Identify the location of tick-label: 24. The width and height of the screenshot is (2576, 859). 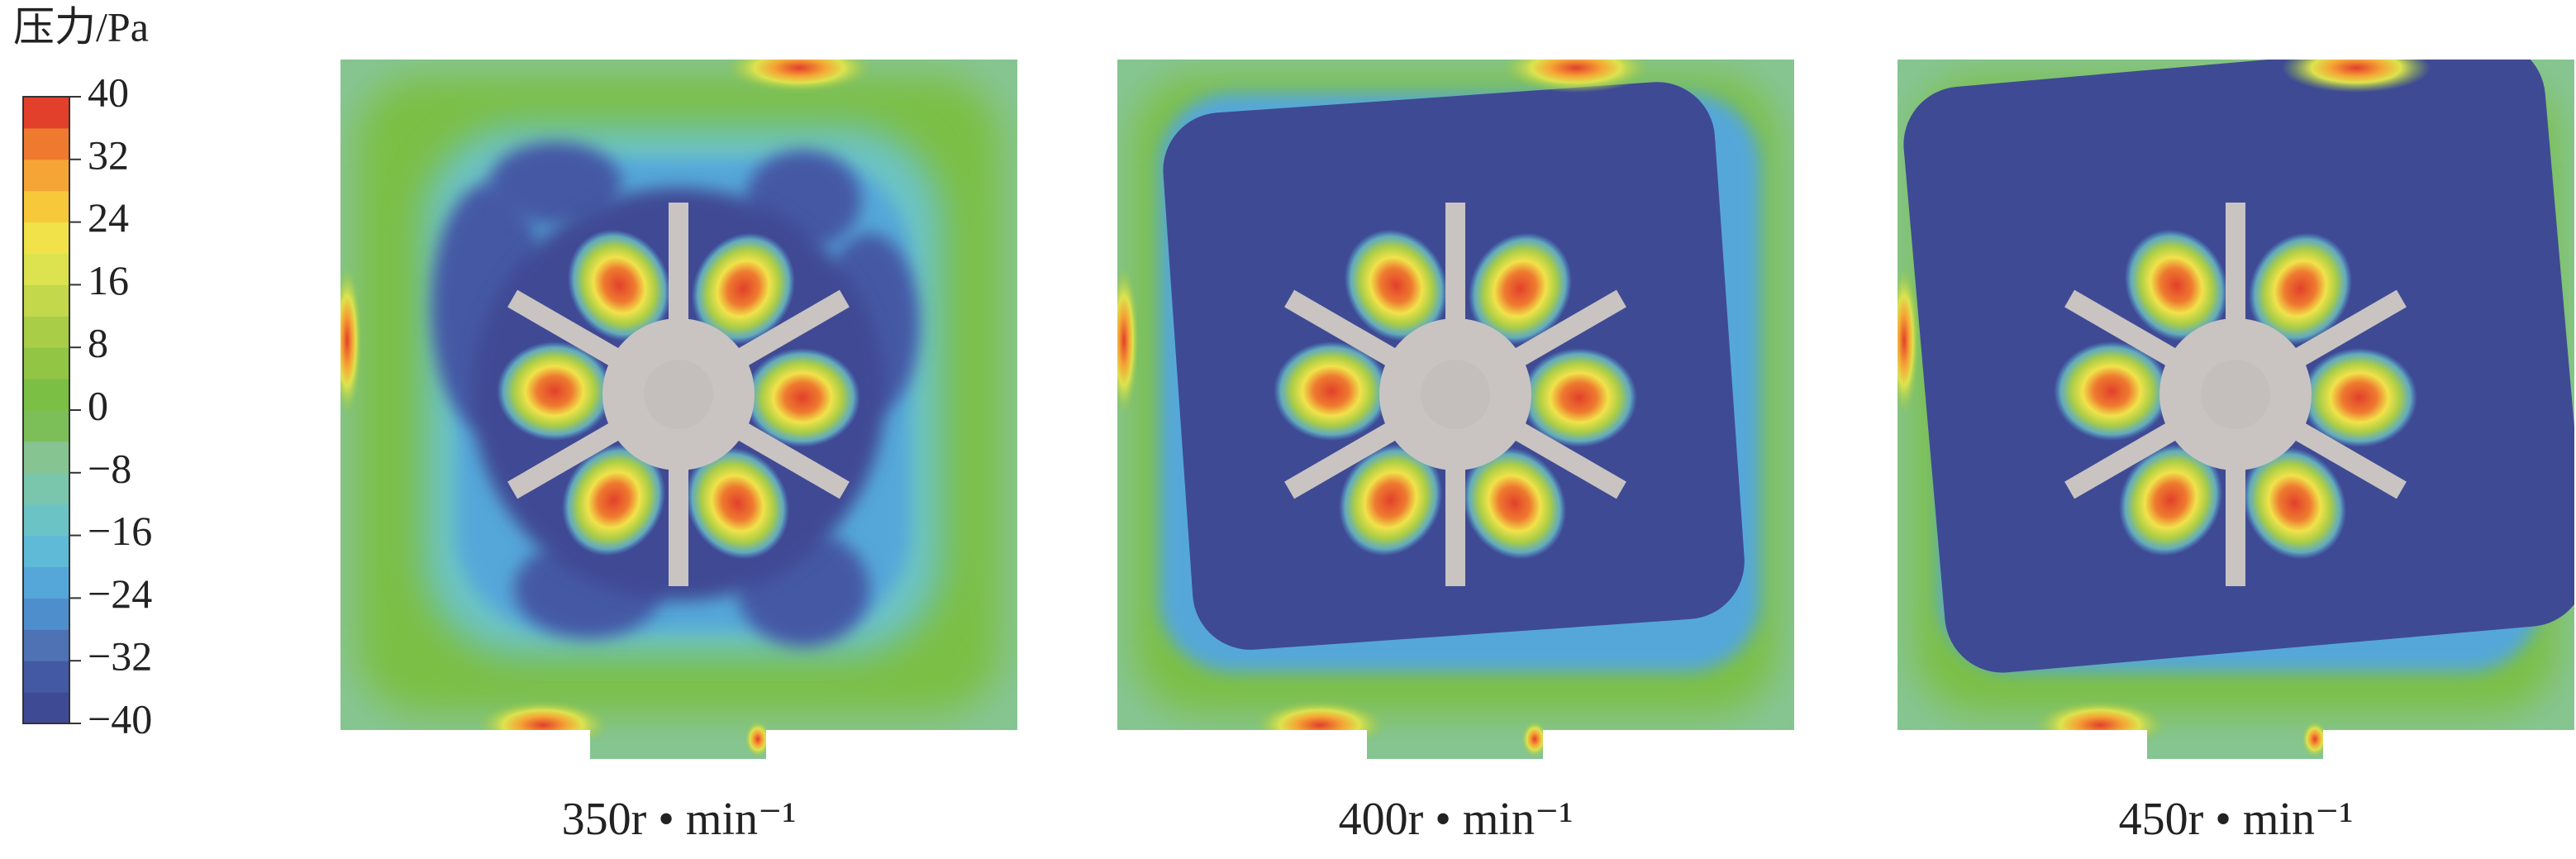
(109, 217).